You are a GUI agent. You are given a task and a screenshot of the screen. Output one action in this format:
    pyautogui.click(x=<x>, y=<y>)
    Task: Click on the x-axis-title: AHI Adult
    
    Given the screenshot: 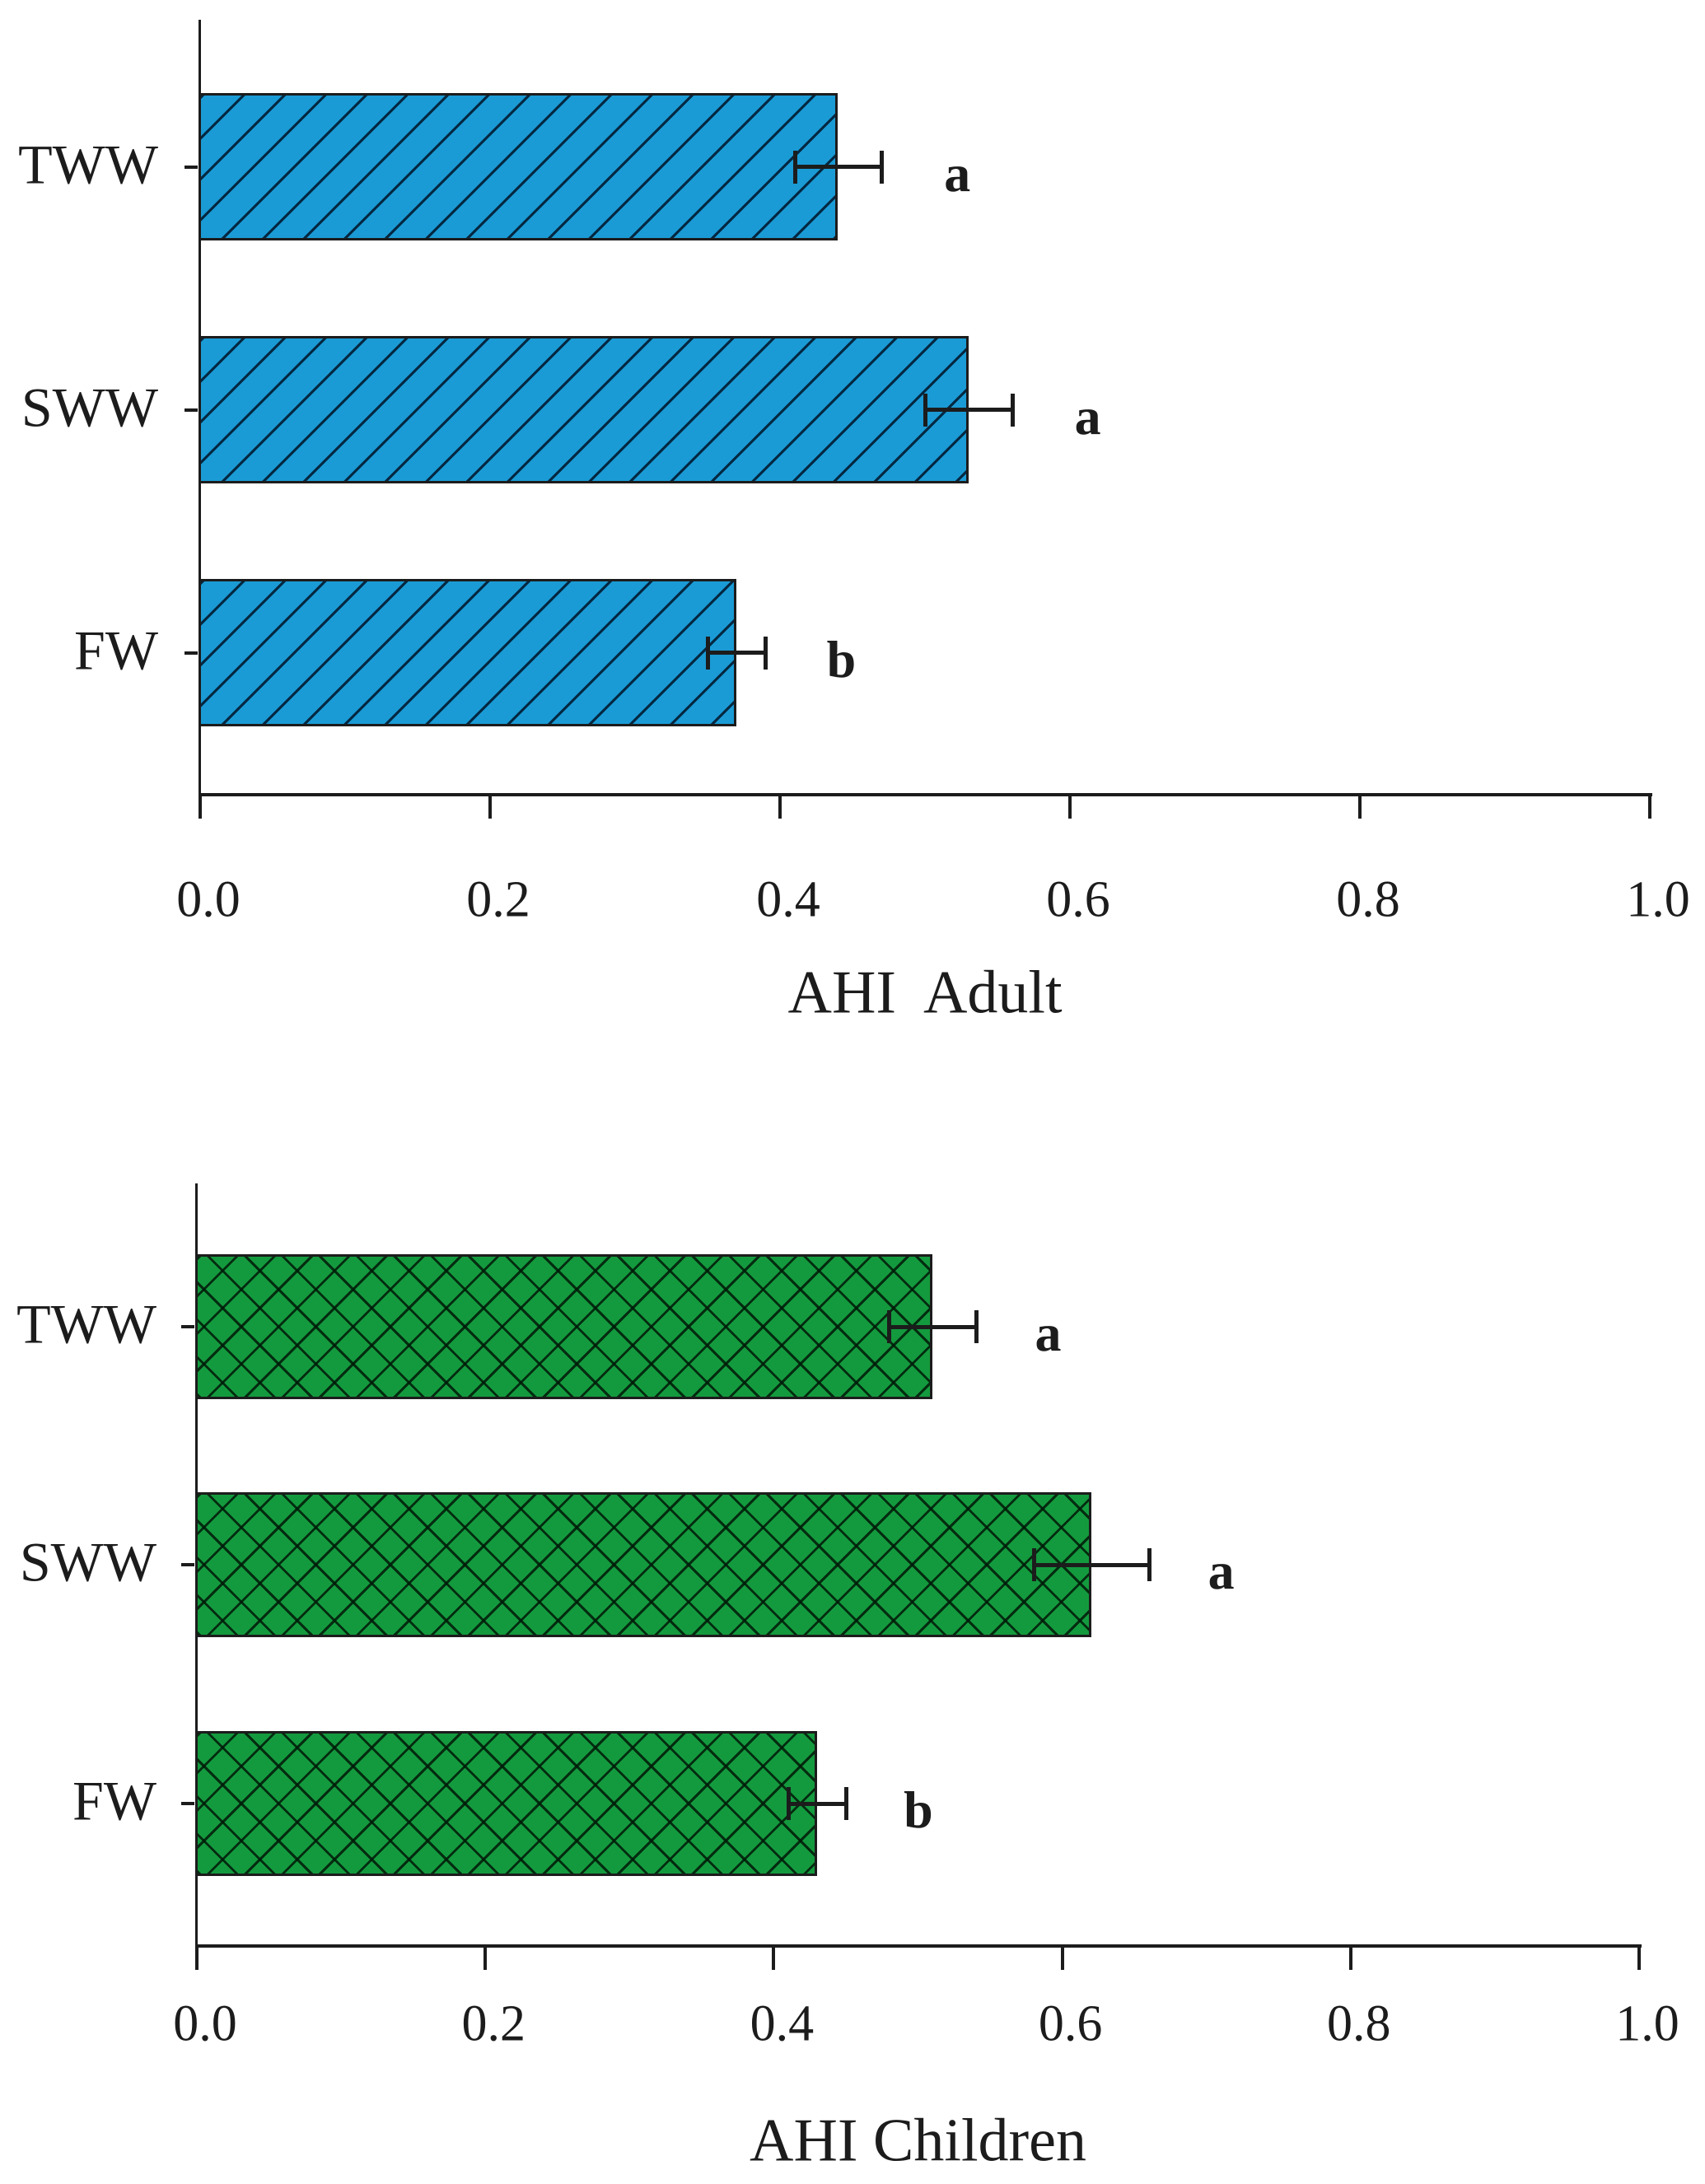 What is the action you would take?
    pyautogui.click(x=925, y=993)
    